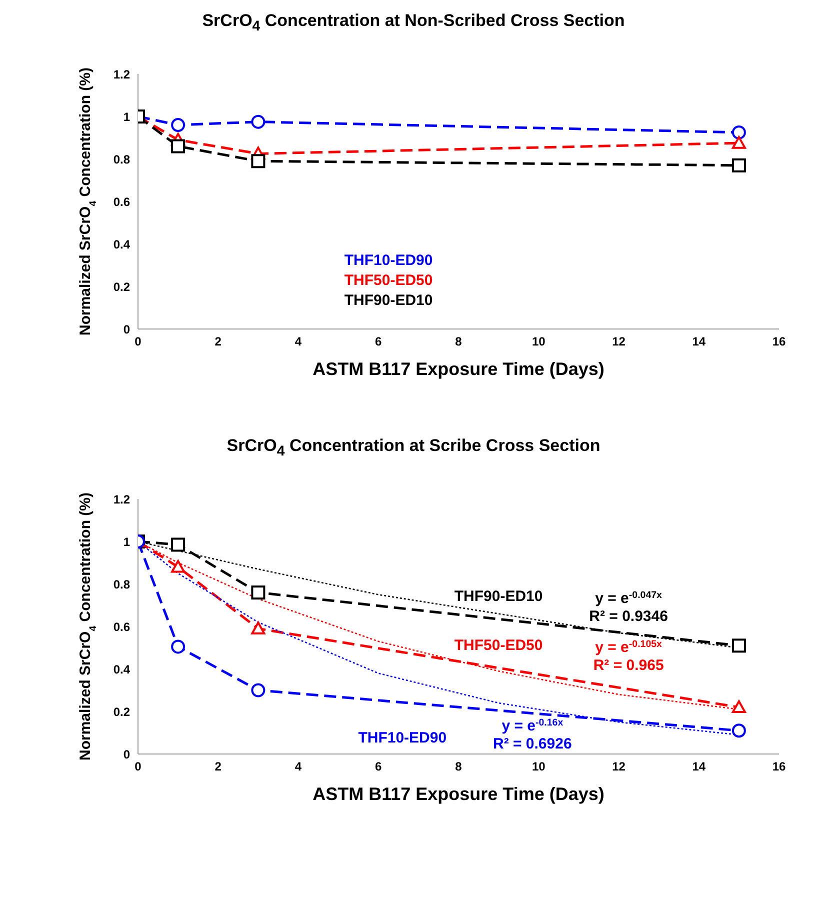  Describe the element at coordinates (629, 647) in the screenshot. I see `annotation: y = e$^{-0.105x}$` at that location.